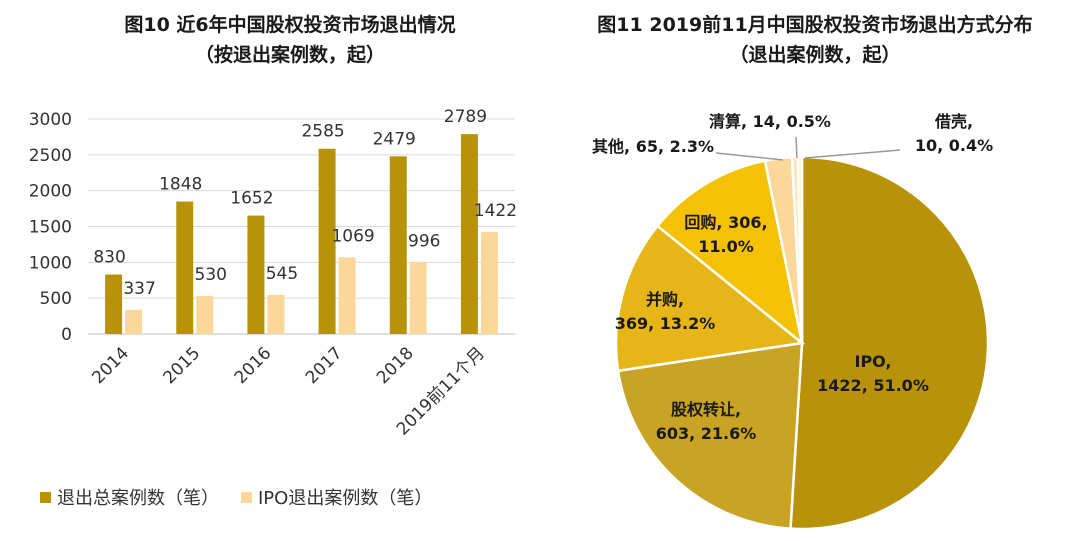  I want to click on x-tick-label: 2018, so click(395, 365).